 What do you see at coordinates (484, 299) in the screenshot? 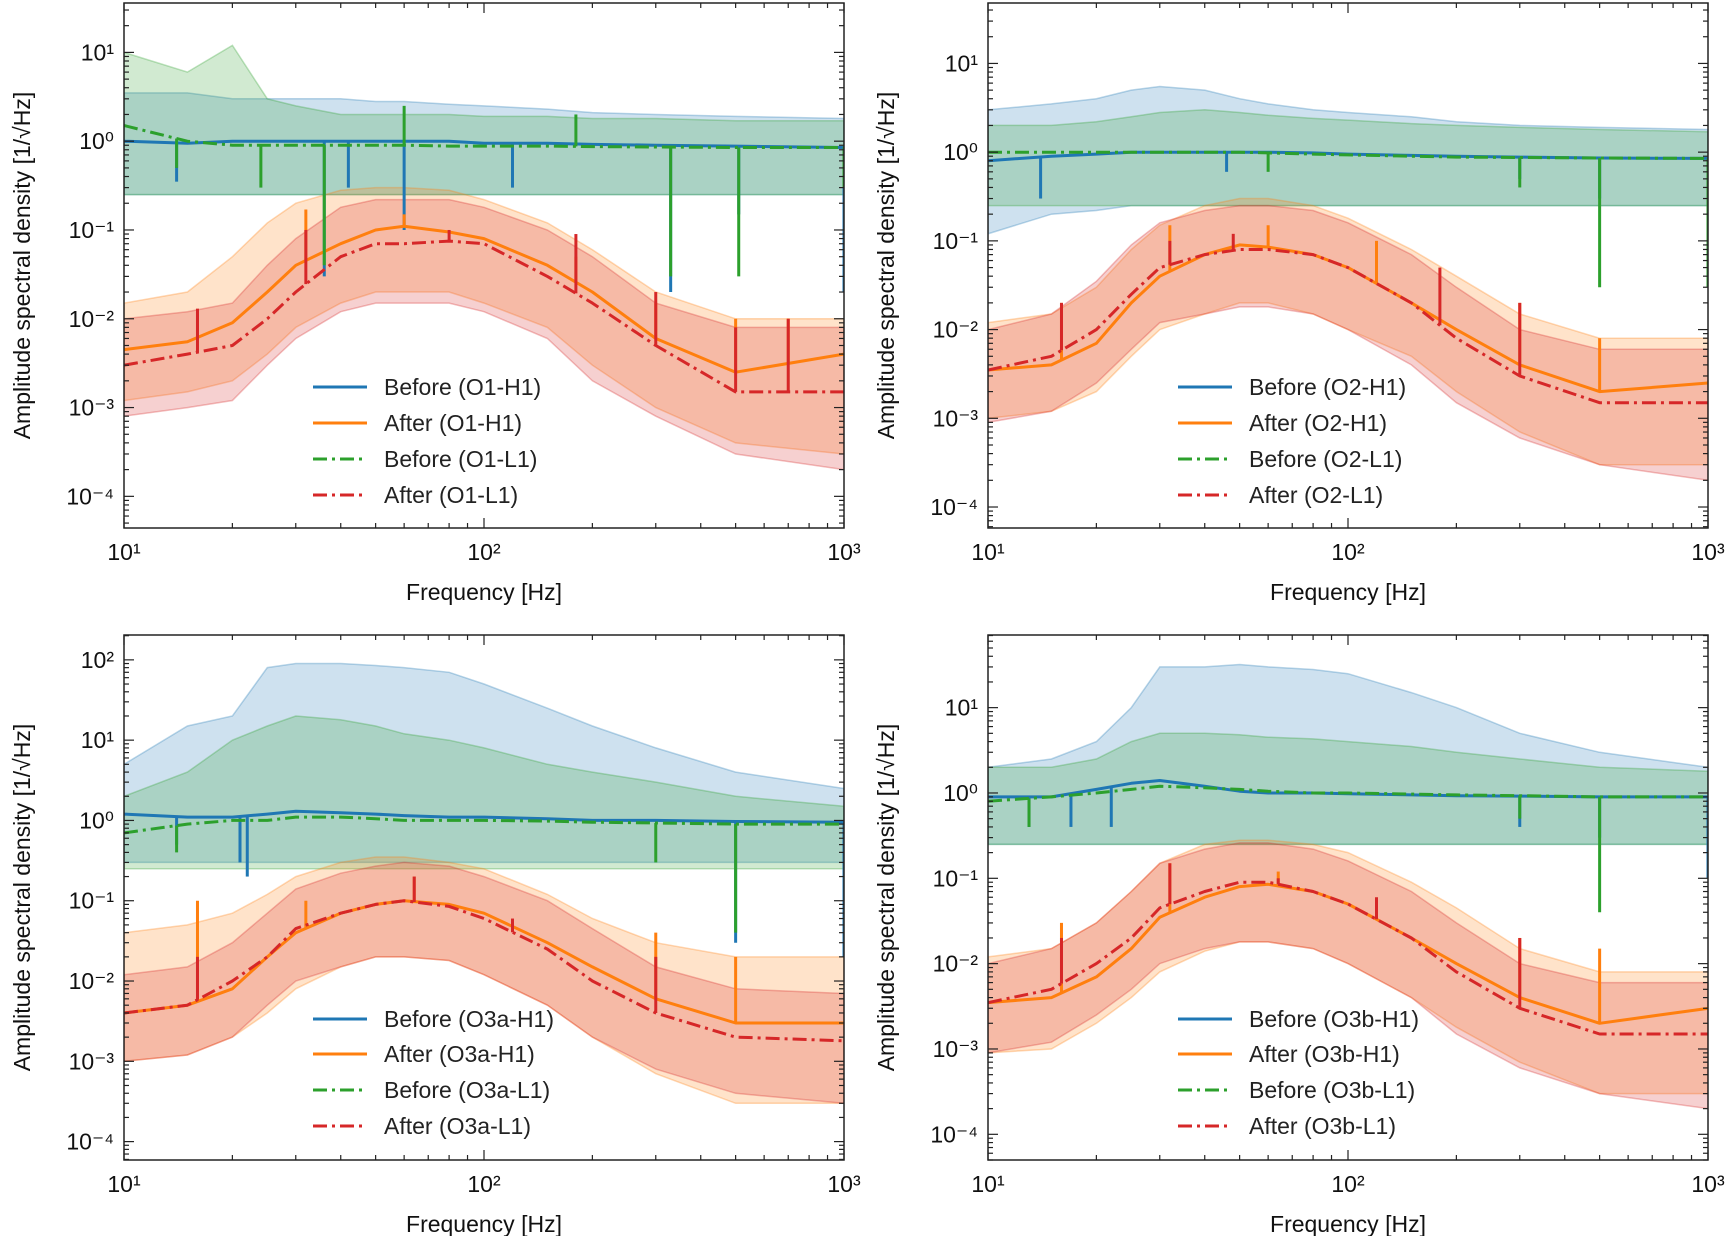
I see `line-after-o1-h1` at bounding box center [484, 299].